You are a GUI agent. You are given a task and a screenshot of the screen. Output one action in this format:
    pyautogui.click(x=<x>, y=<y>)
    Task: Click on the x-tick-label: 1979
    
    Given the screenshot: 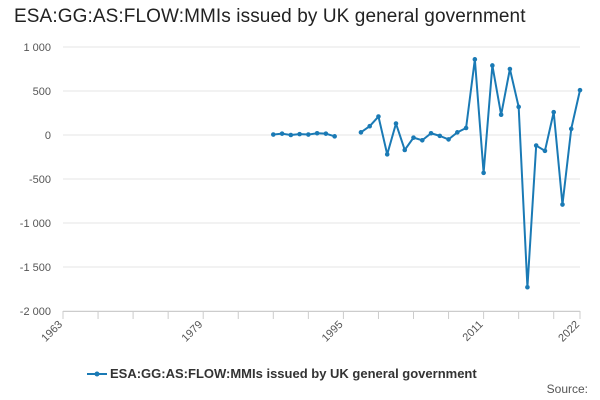 What is the action you would take?
    pyautogui.click(x=193, y=332)
    